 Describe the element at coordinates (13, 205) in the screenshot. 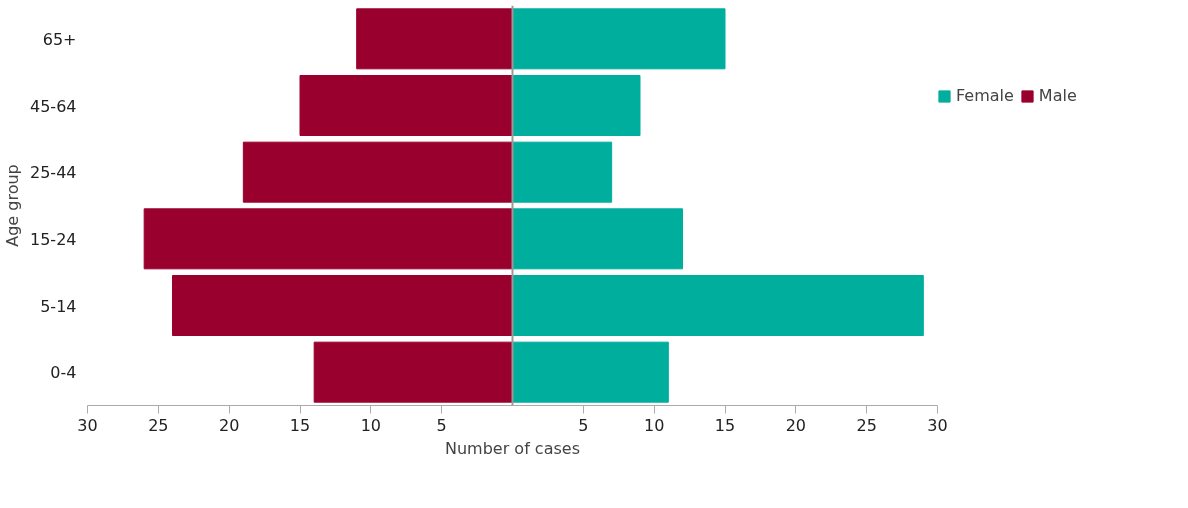

I see `y-axis-title: Age group` at that location.